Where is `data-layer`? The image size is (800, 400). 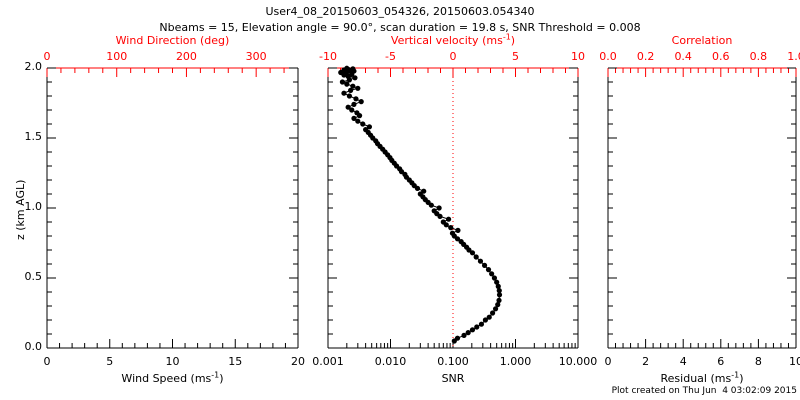 data-layer is located at coordinates (420, 204).